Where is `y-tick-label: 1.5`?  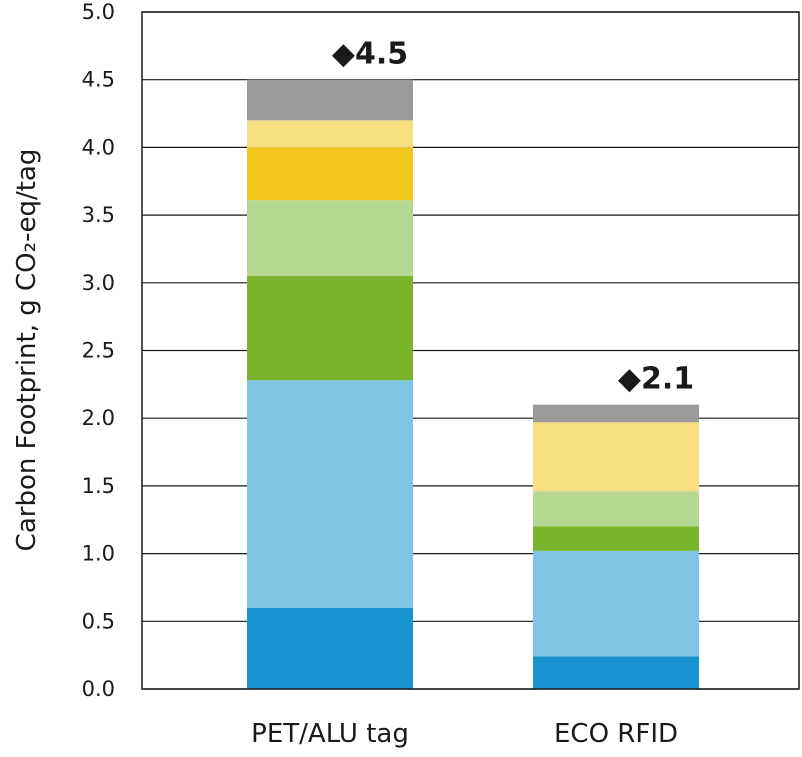
y-tick-label: 1.5 is located at coordinates (98, 486).